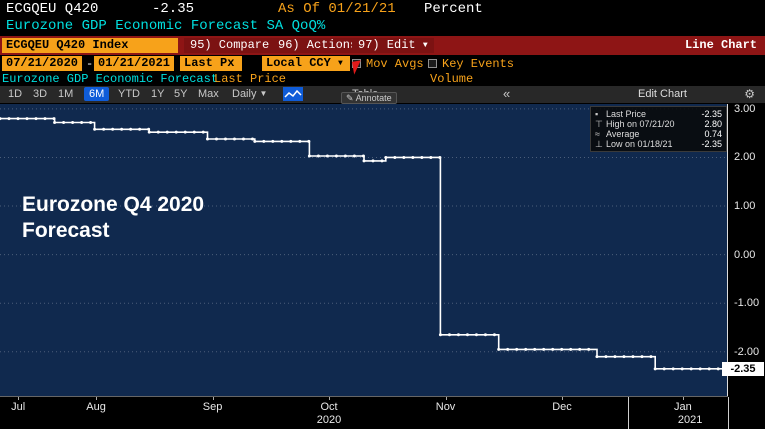 This screenshot has height=429, width=765. What do you see at coordinates (599, 144) in the screenshot?
I see `low-marker-icon: ⊥` at bounding box center [599, 144].